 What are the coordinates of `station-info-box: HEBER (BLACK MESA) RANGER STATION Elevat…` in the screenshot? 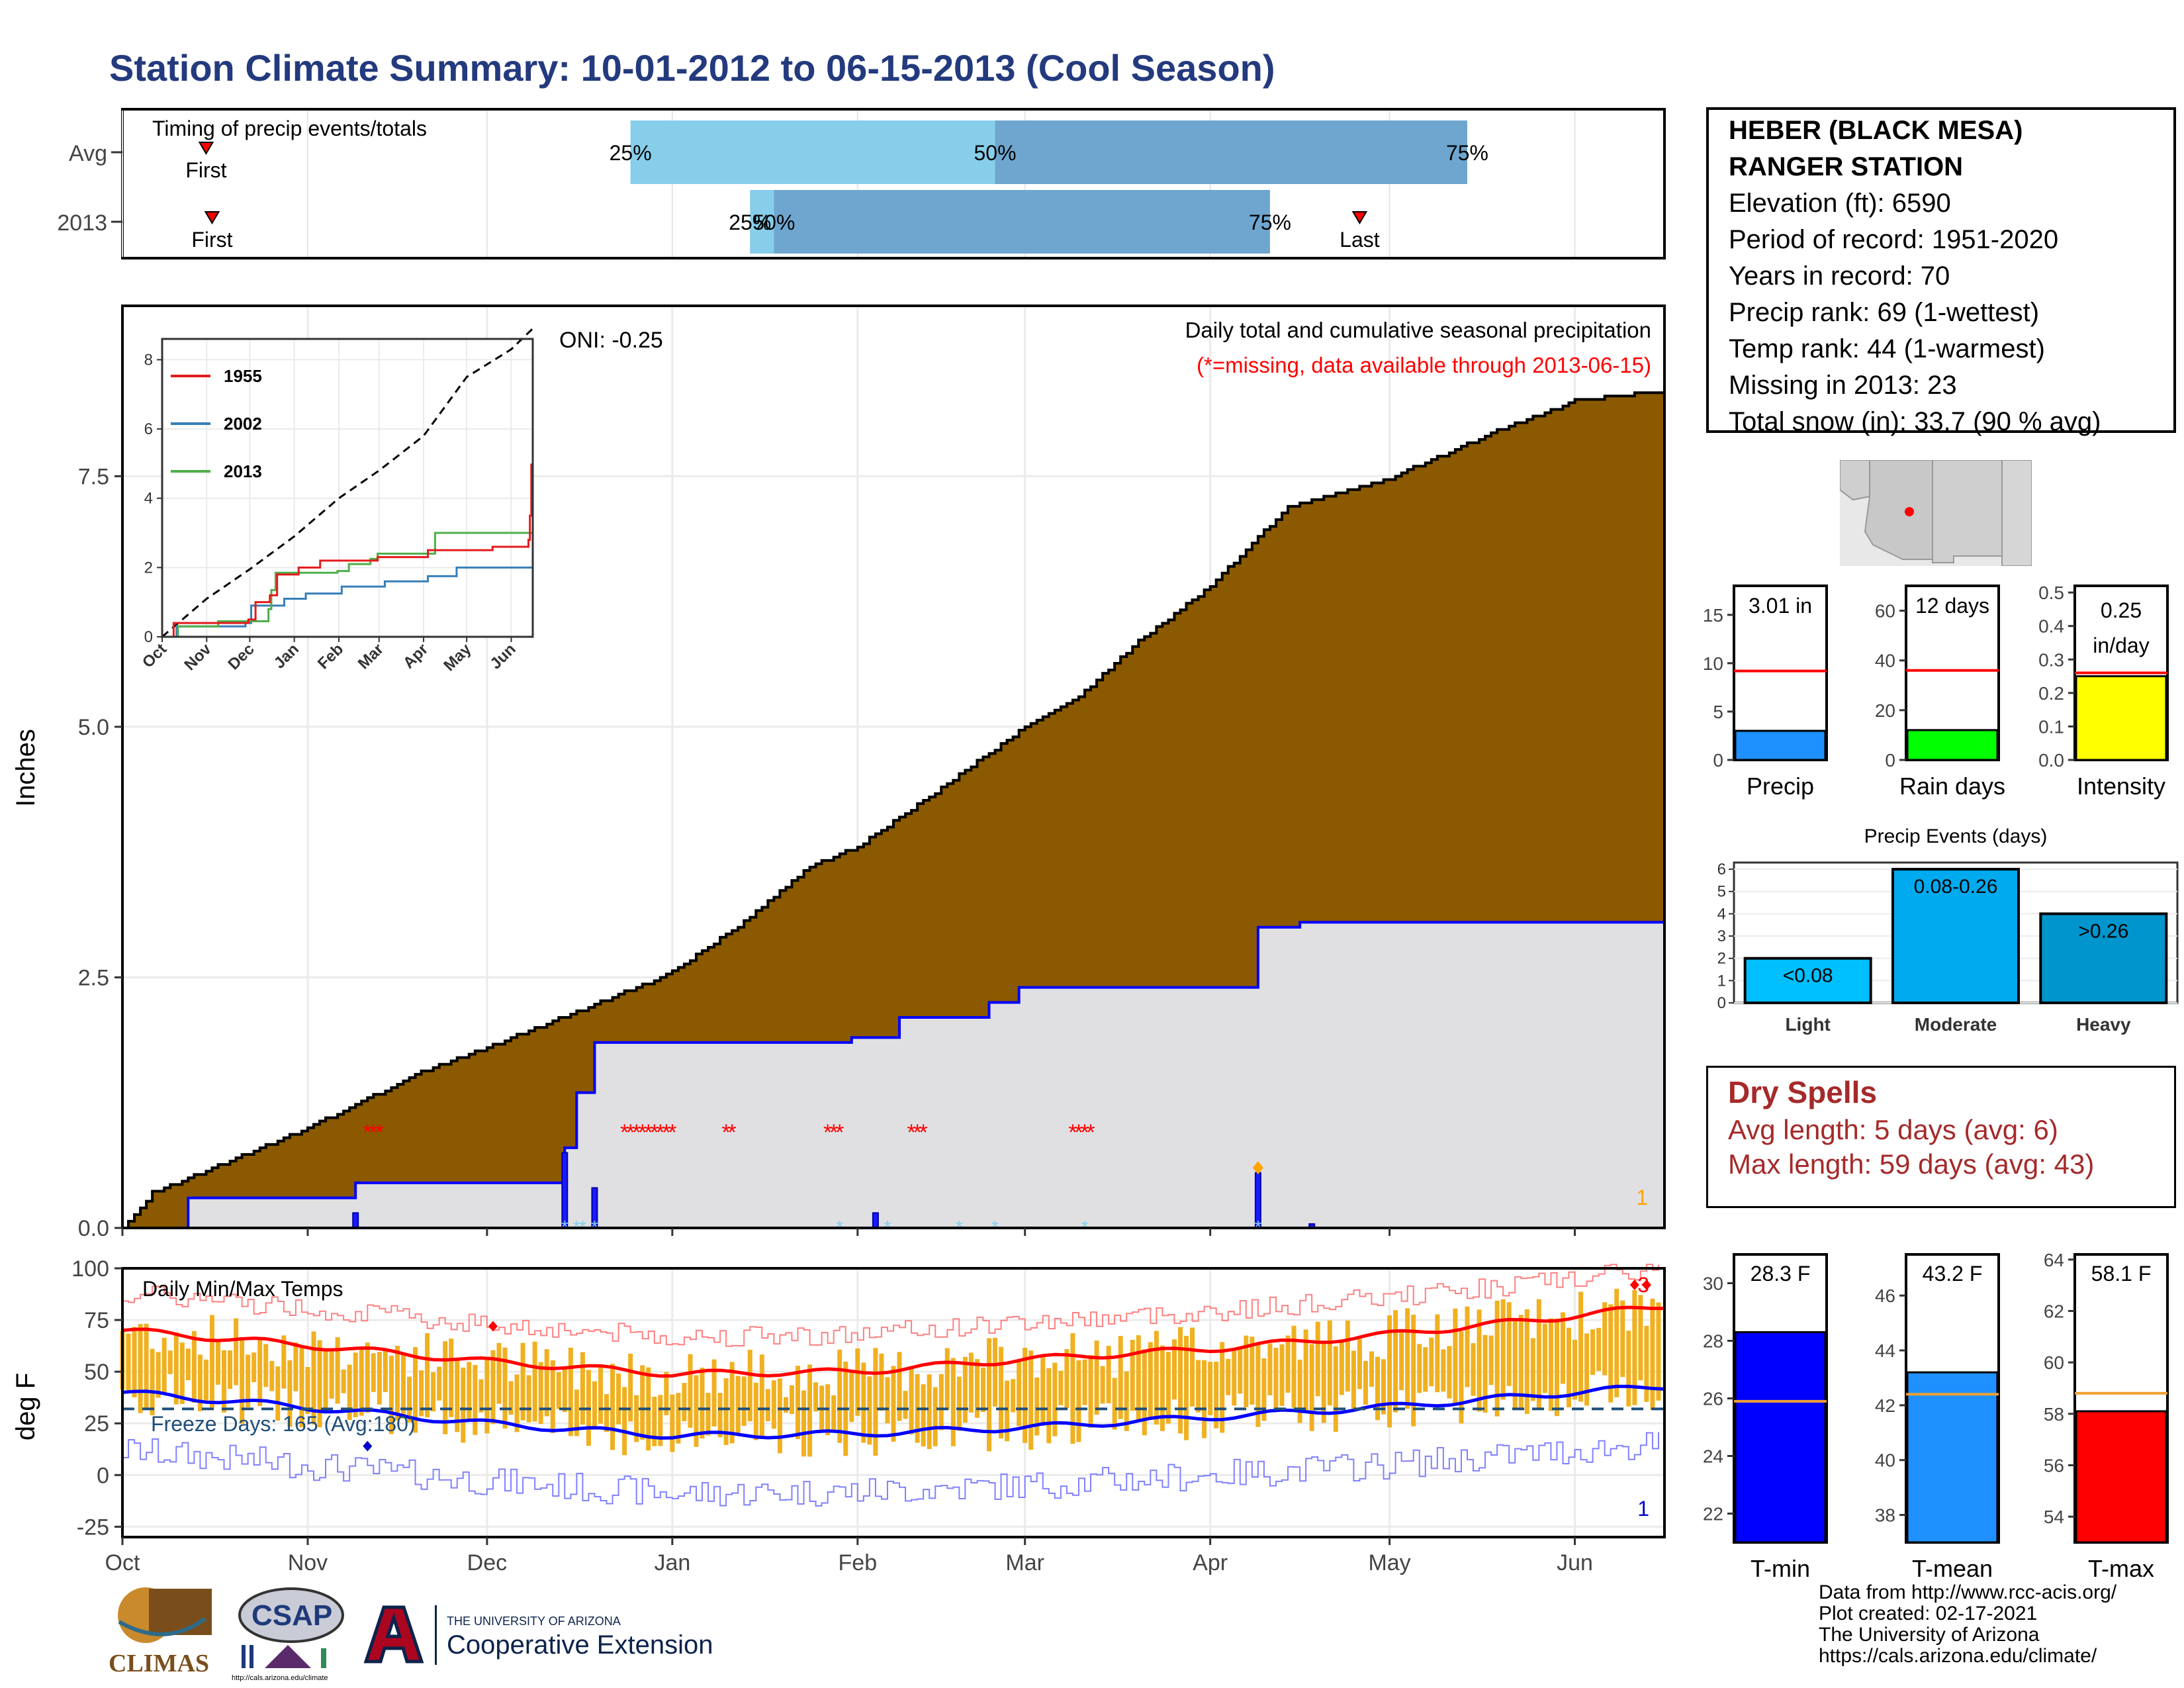 It's located at (1941, 271).